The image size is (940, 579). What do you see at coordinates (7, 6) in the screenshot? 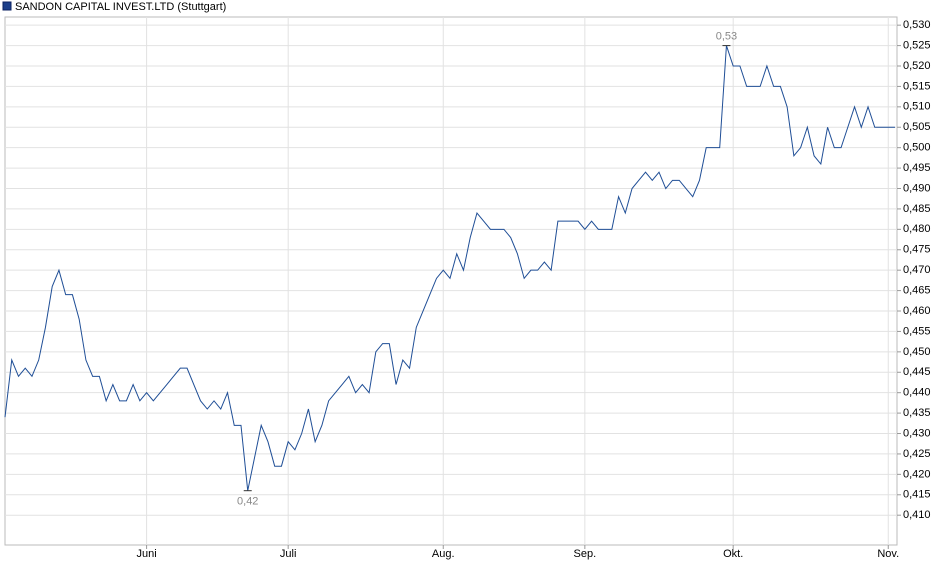
I see `legend-swatch` at bounding box center [7, 6].